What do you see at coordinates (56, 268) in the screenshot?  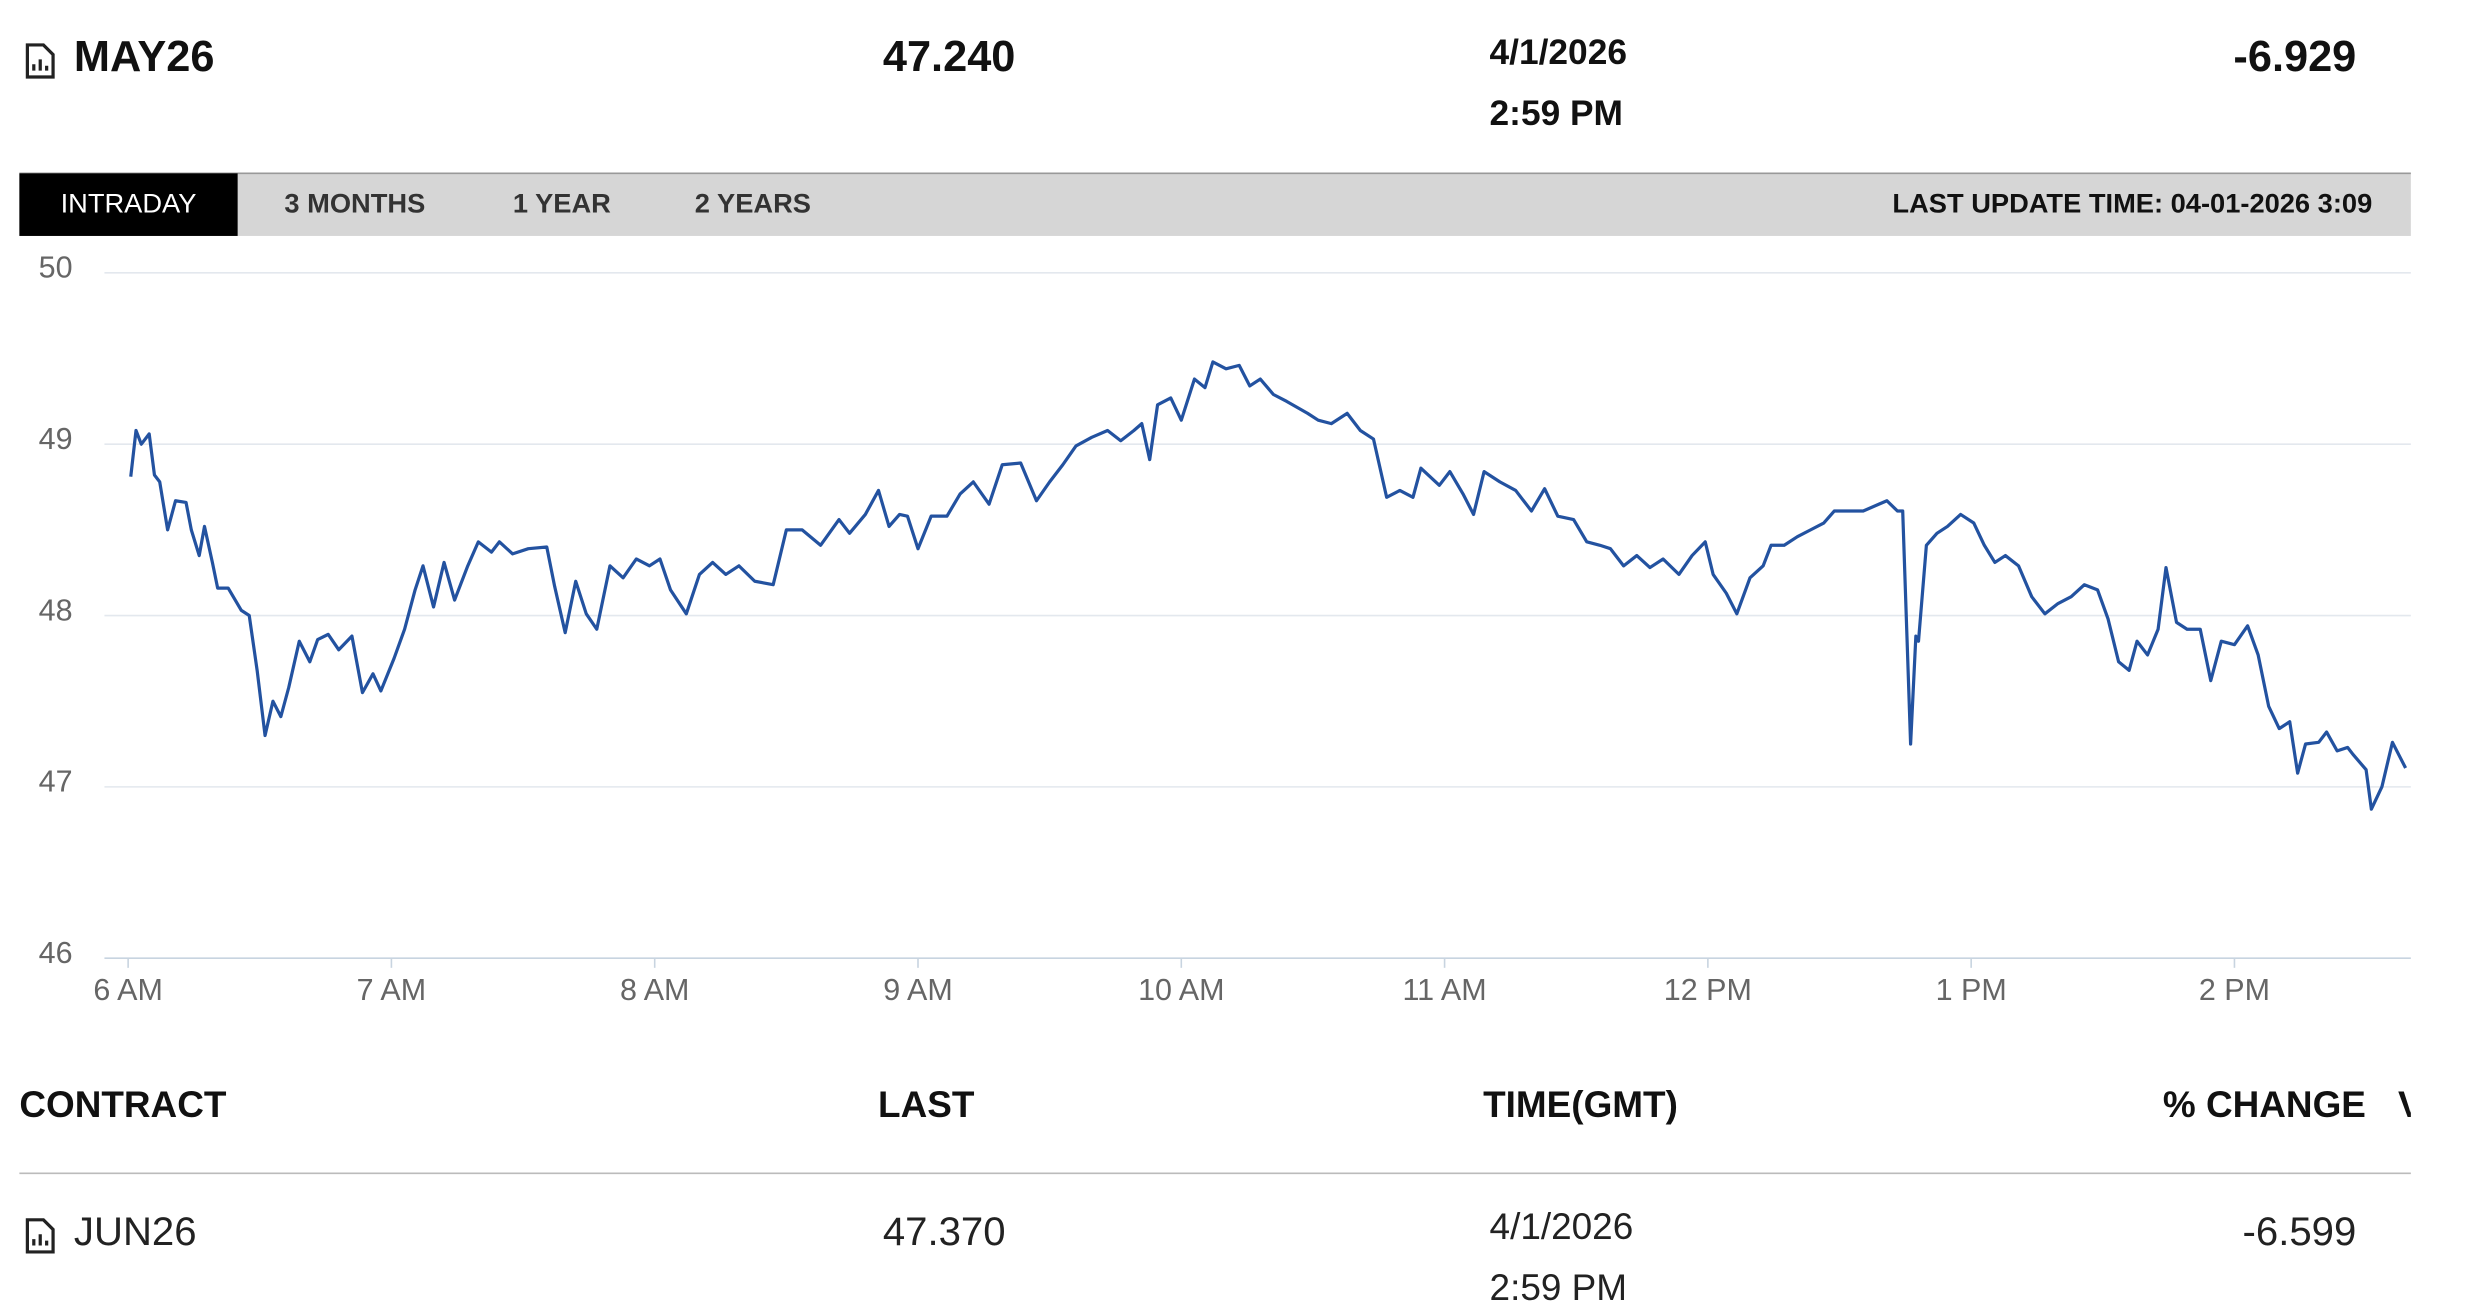 I see `y-tick-label: 50` at bounding box center [56, 268].